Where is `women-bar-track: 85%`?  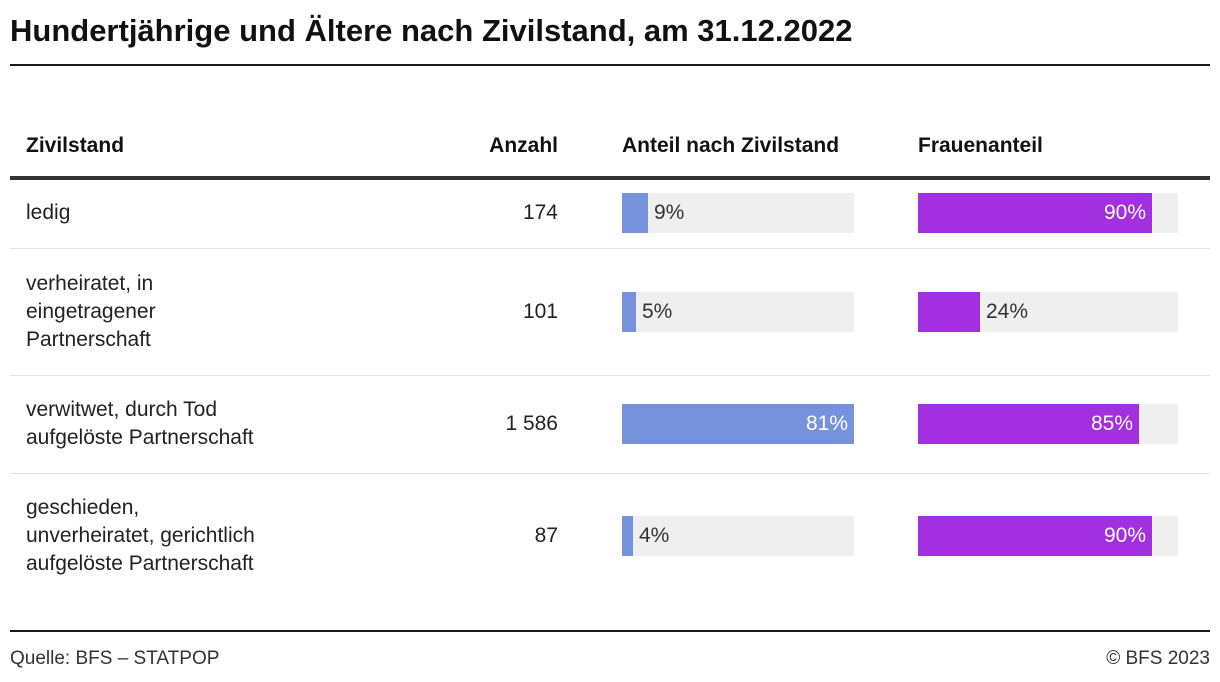 women-bar-track: 85% is located at coordinates (1048, 424).